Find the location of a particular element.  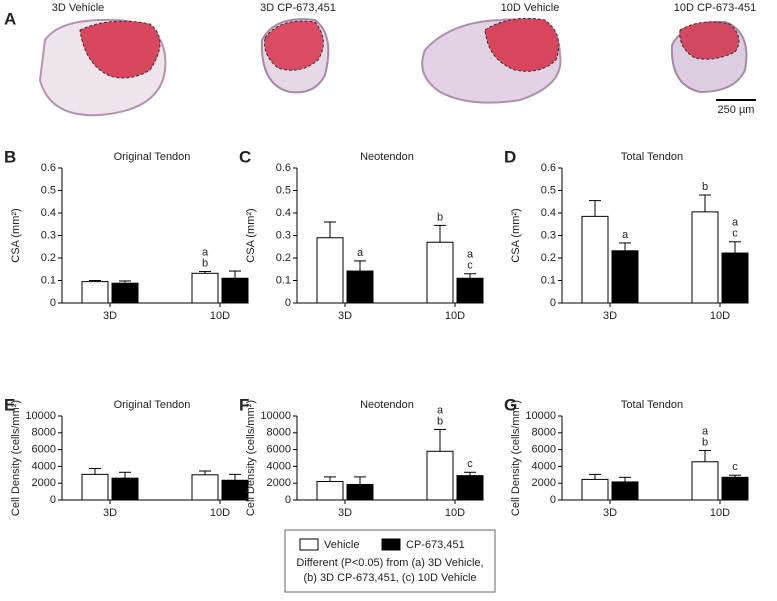

scale-bar-label: 250 µm is located at coordinates (736, 110).